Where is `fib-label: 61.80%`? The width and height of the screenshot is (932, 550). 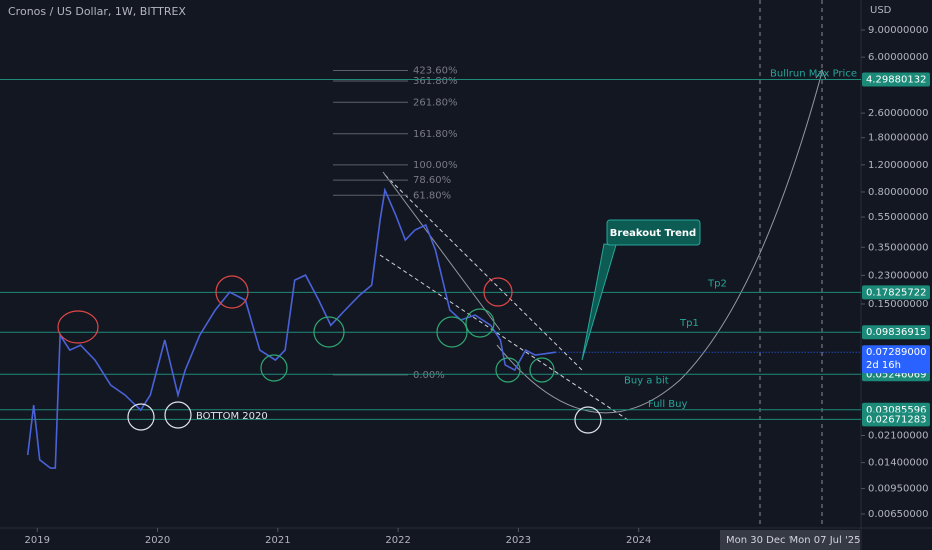 fib-label: 61.80% is located at coordinates (432, 195).